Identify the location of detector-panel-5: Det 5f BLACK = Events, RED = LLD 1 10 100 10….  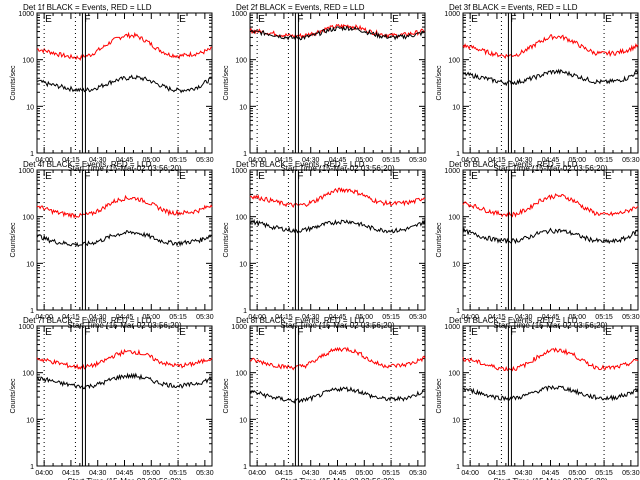
(325, 245).